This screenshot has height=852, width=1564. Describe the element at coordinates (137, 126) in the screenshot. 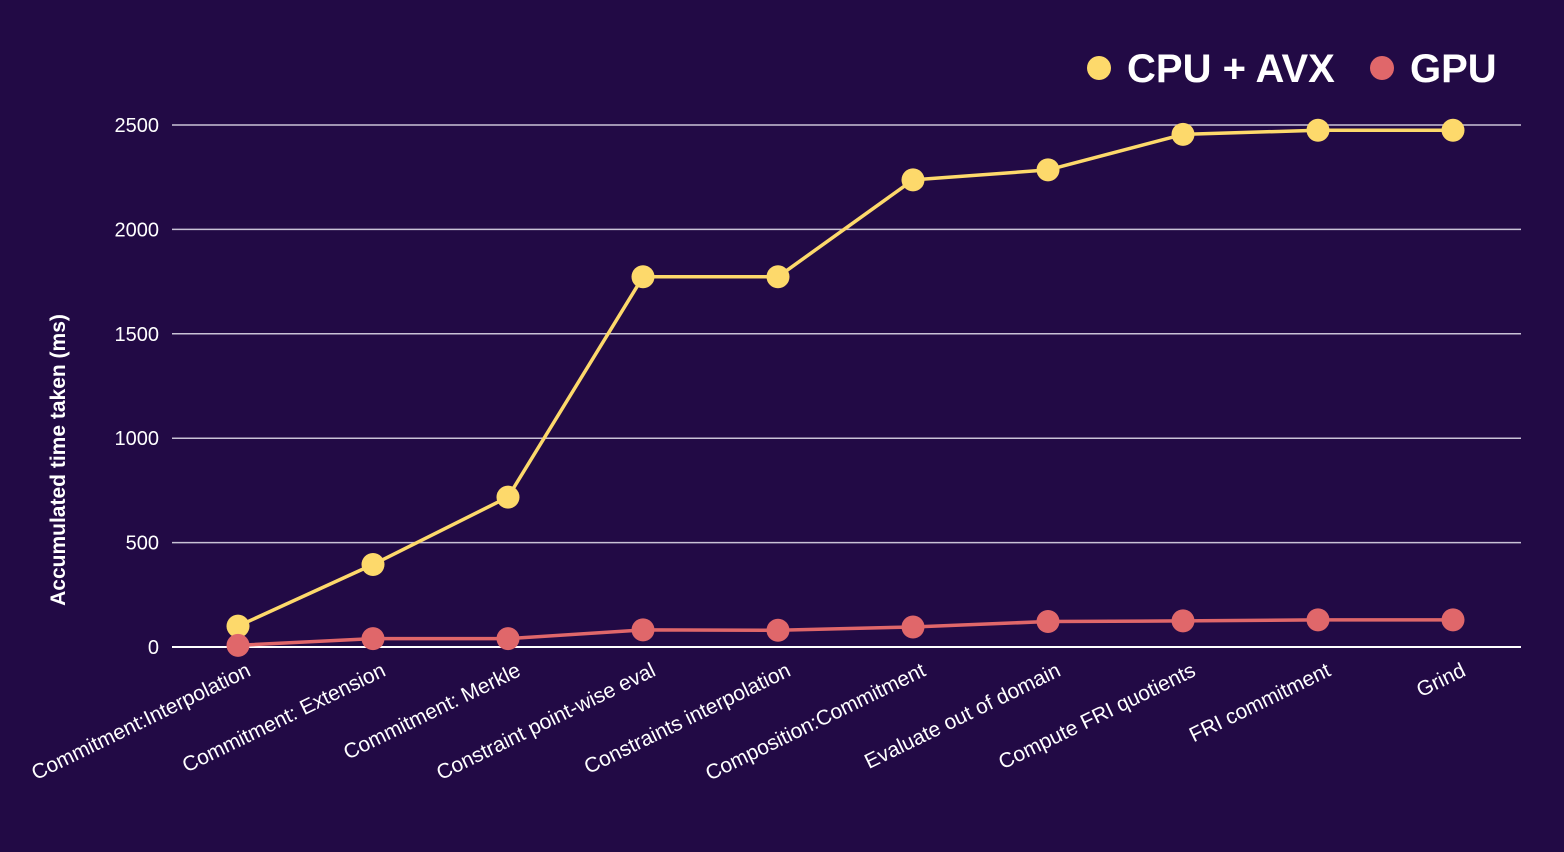

I see `y-tick-label: 2500` at that location.